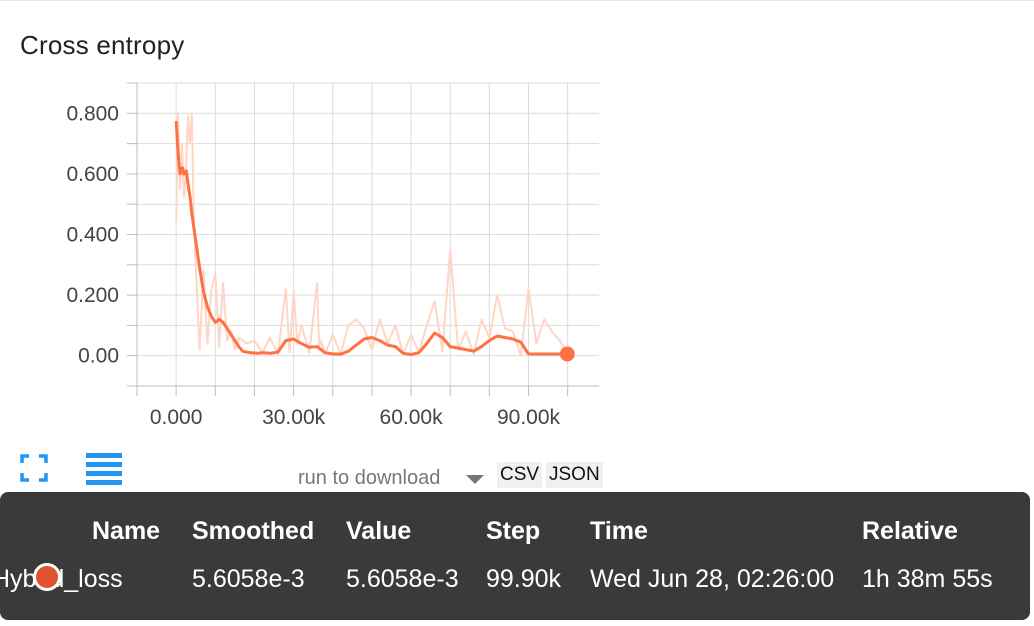  Describe the element at coordinates (475, 479) in the screenshot. I see `chevron-down-icon` at that location.